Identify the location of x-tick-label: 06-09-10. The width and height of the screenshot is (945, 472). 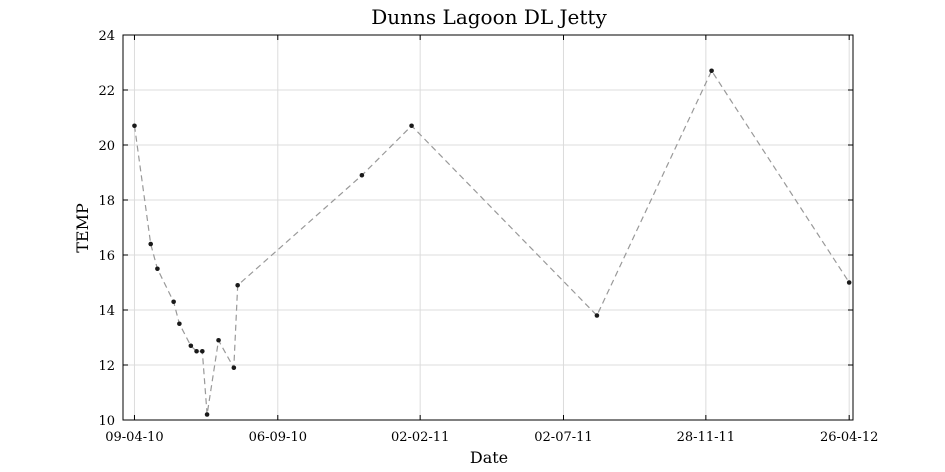
(278, 437).